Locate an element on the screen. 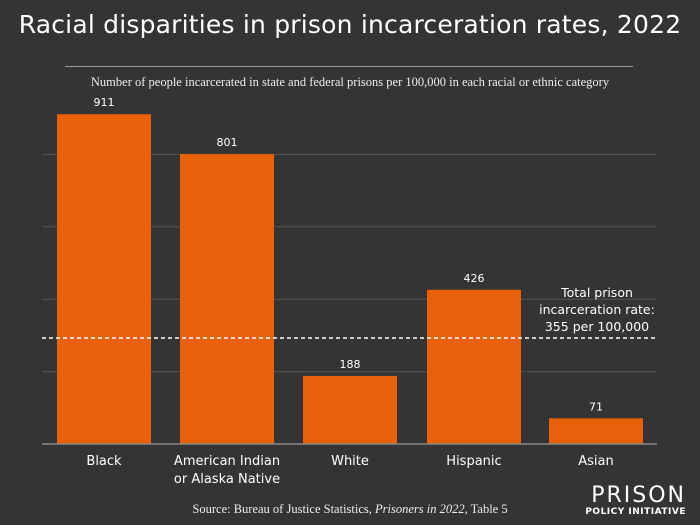 This screenshot has width=700, height=525. data-label: 71 is located at coordinates (596, 406).